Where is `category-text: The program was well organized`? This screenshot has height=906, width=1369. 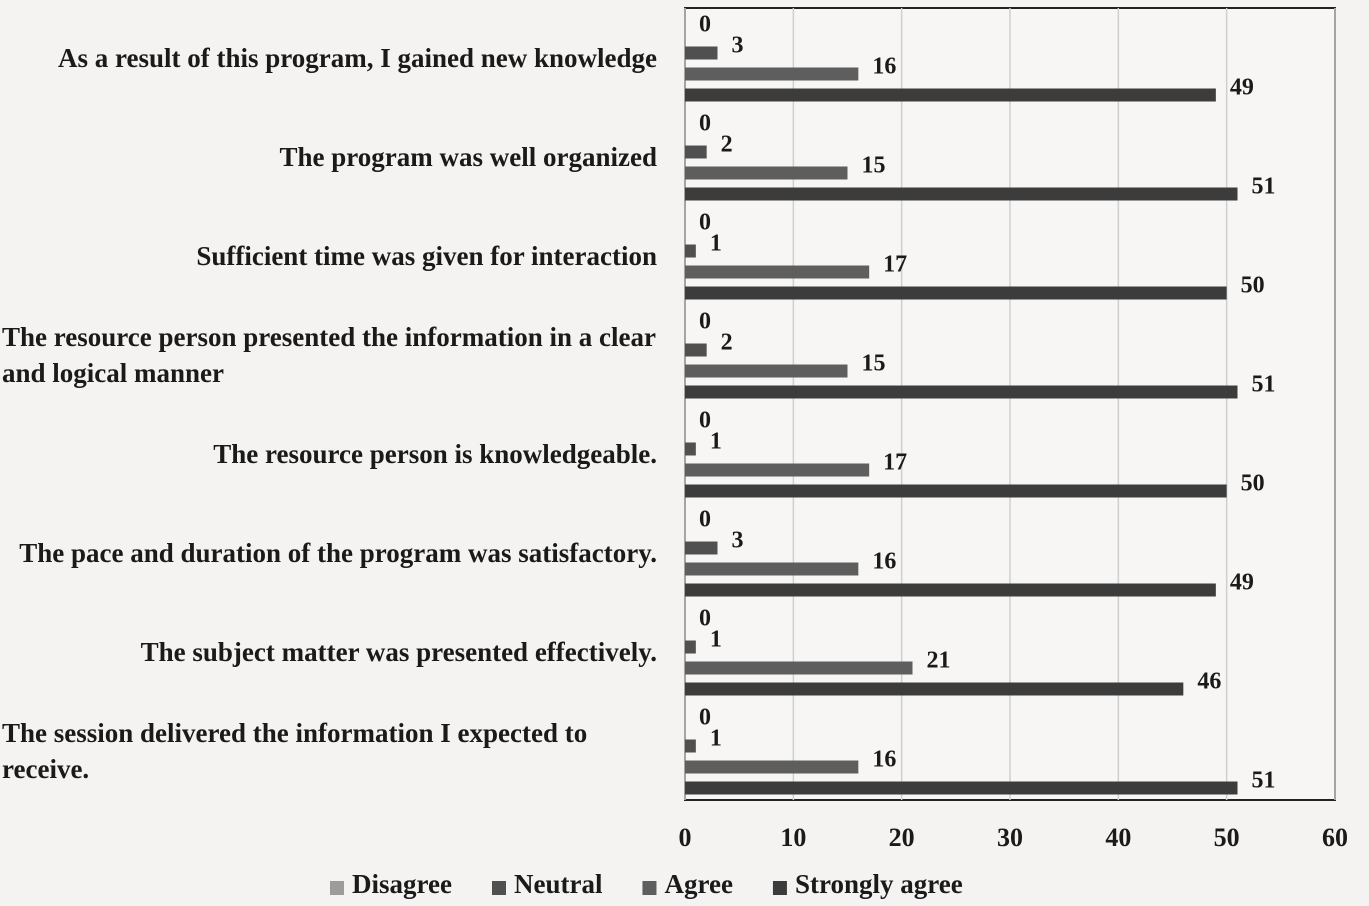 category-text: The program was well organized is located at coordinates (468, 156).